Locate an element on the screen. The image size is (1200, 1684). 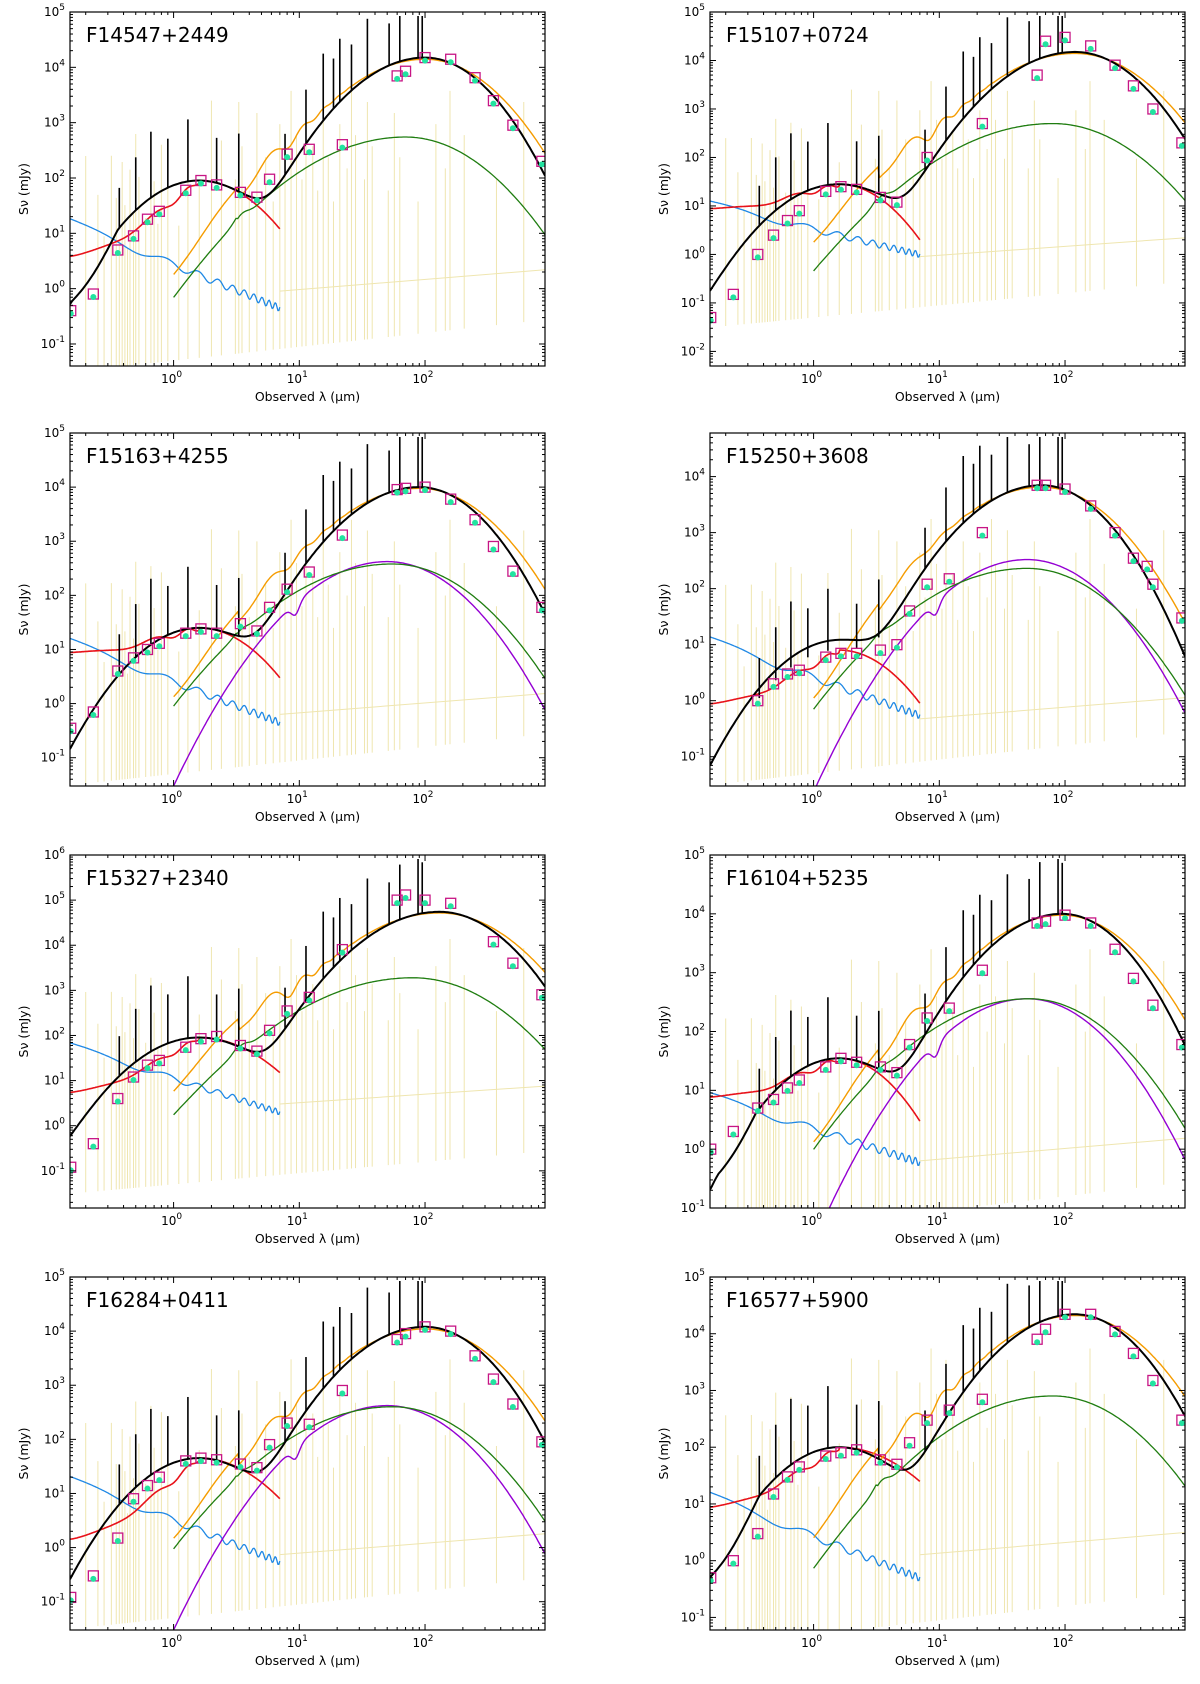
y-tick-label: 10² is located at coordinates (694, 156).